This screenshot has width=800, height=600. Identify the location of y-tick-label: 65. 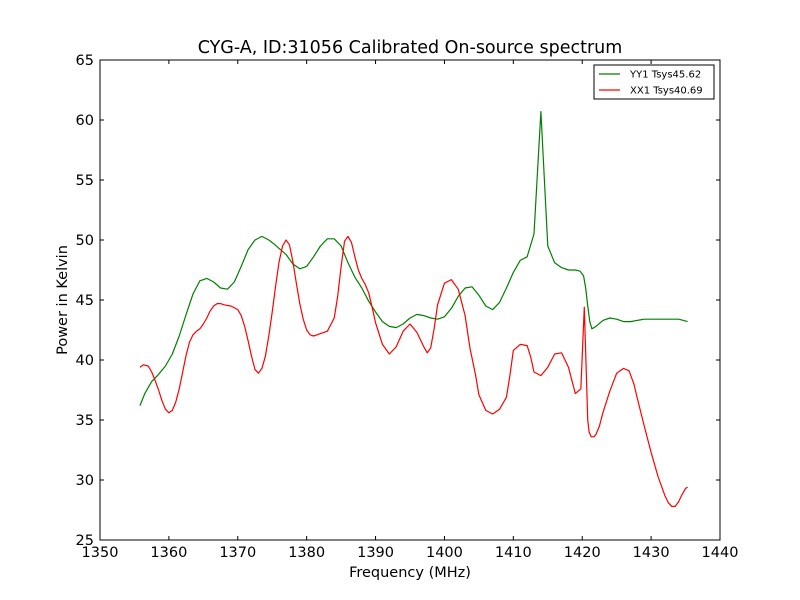
(85, 61).